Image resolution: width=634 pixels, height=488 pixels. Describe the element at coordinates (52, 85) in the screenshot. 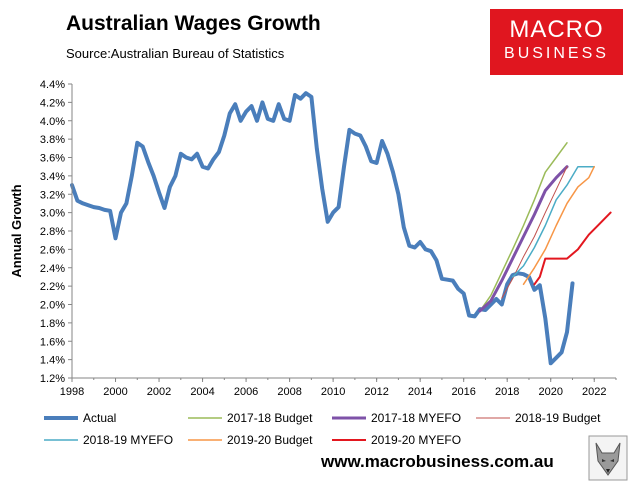

I see `y-tick-label: 4.4%` at that location.